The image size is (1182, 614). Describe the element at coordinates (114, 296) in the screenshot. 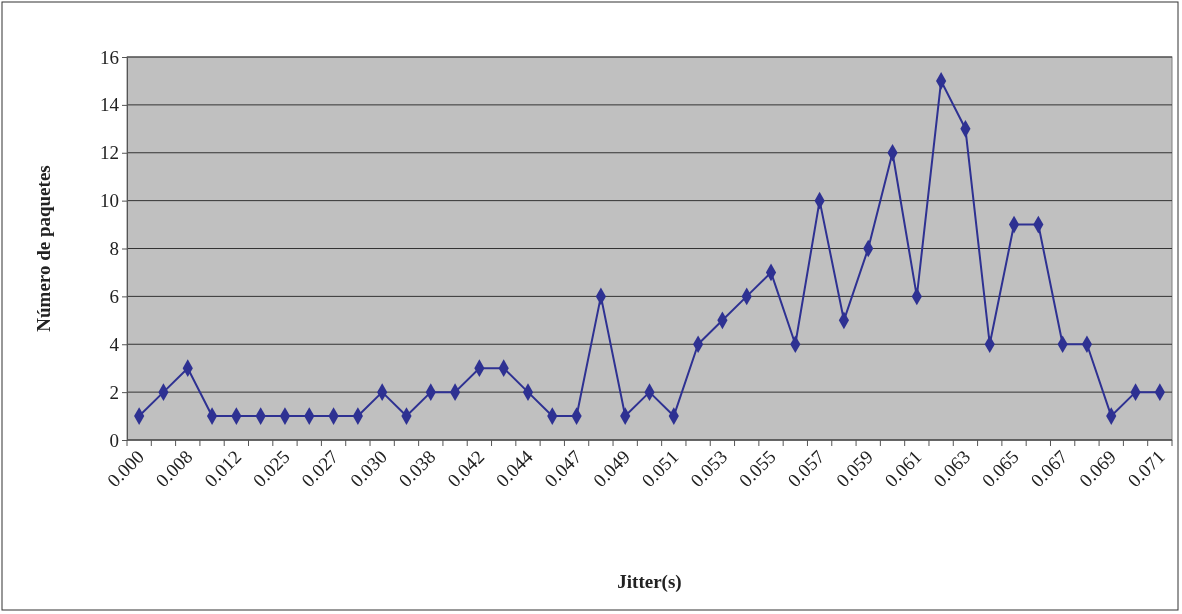

I see `y-tick-label: 6` at that location.